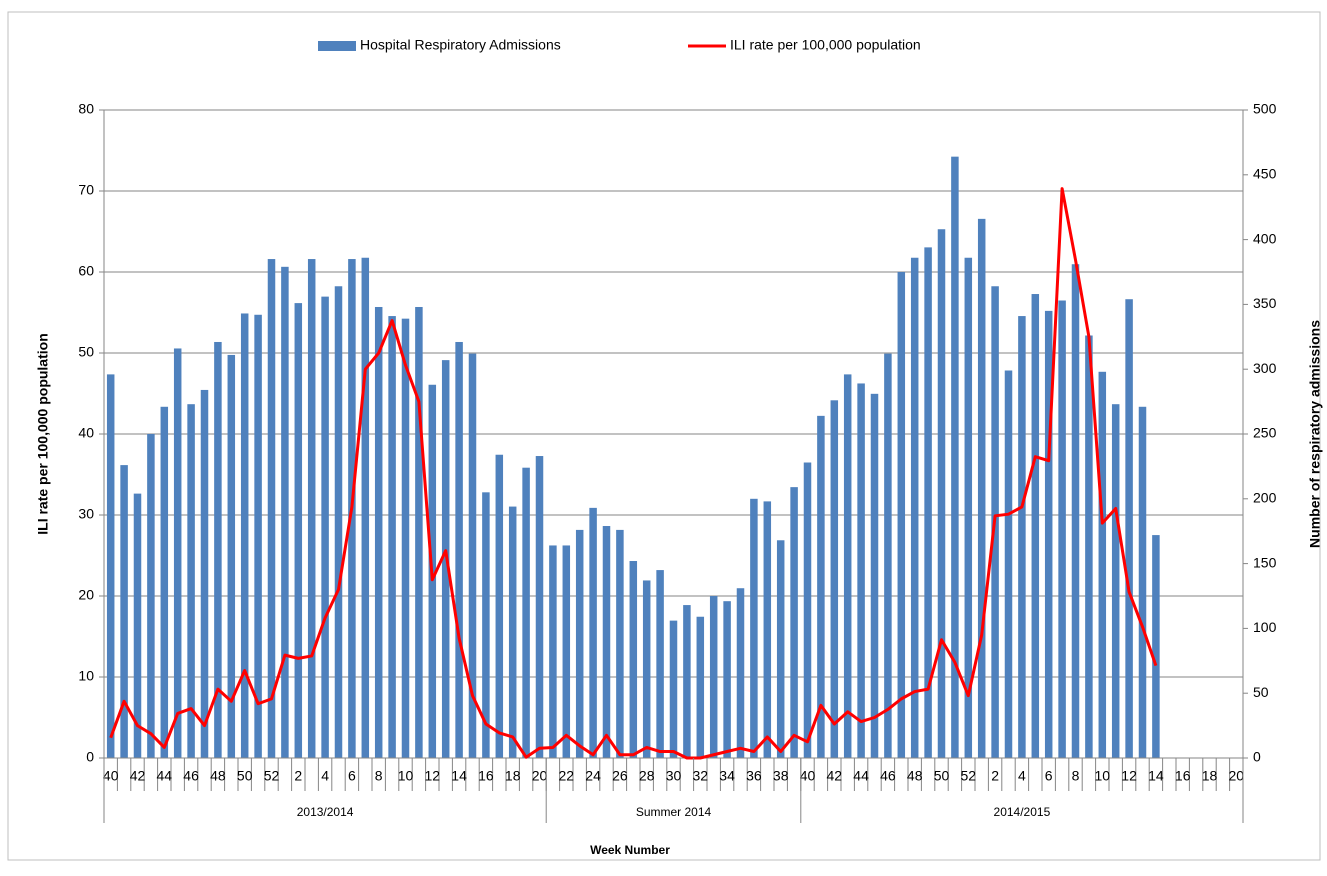 The width and height of the screenshot is (1327, 876). I want to click on x-tick-label: 42, so click(138, 776).